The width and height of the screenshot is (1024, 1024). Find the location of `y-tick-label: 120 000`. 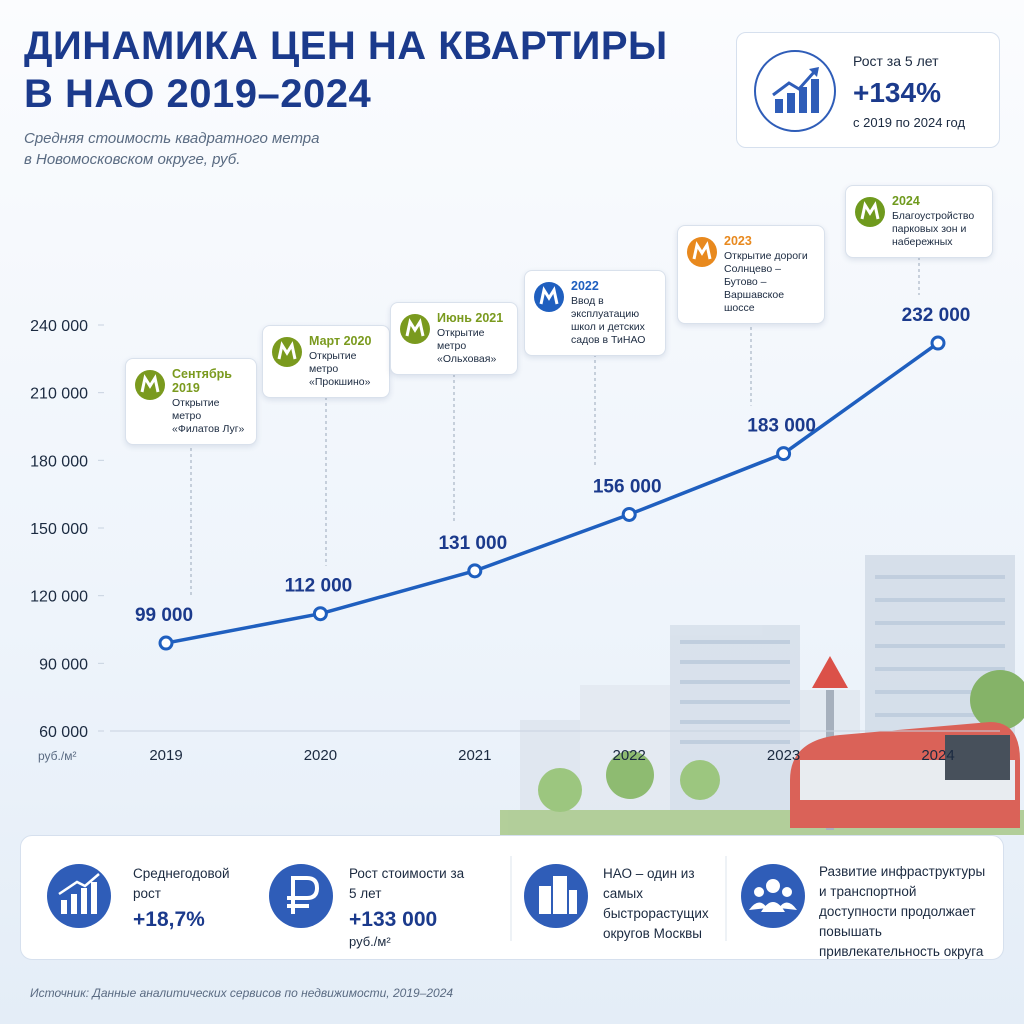

y-tick-label: 120 000 is located at coordinates (59, 597).